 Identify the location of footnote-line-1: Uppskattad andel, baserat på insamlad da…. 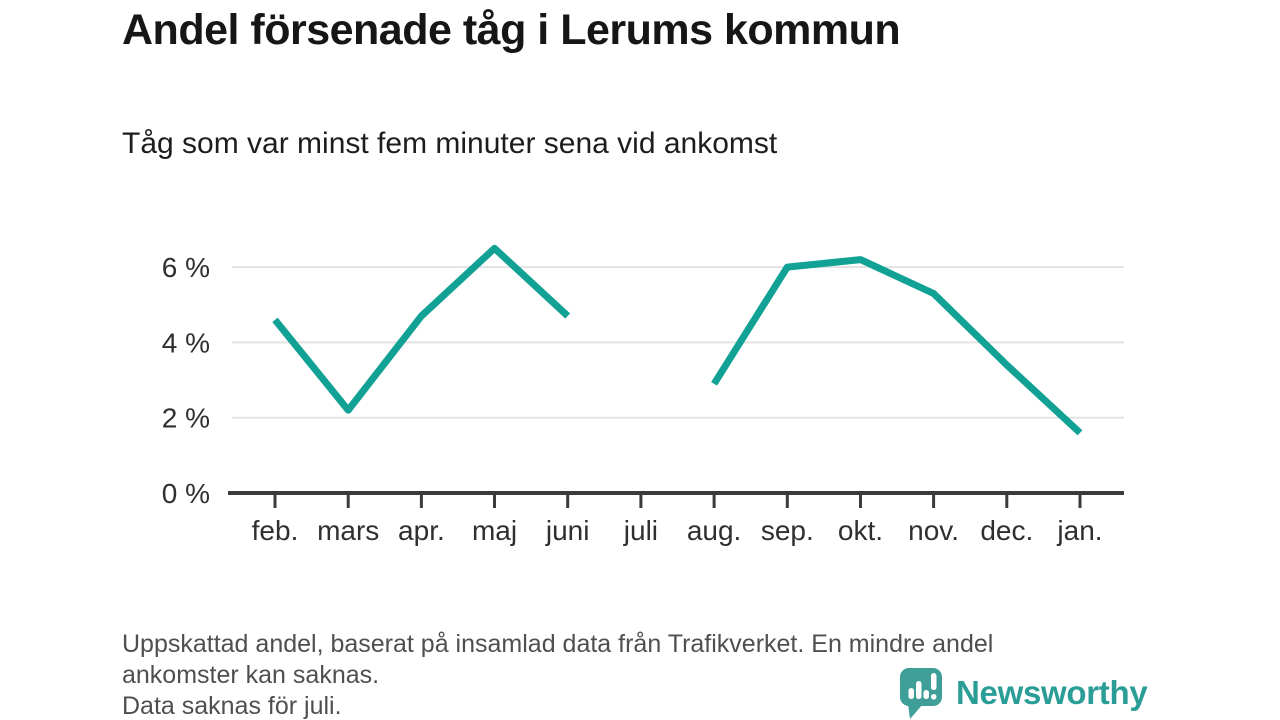
(558, 644).